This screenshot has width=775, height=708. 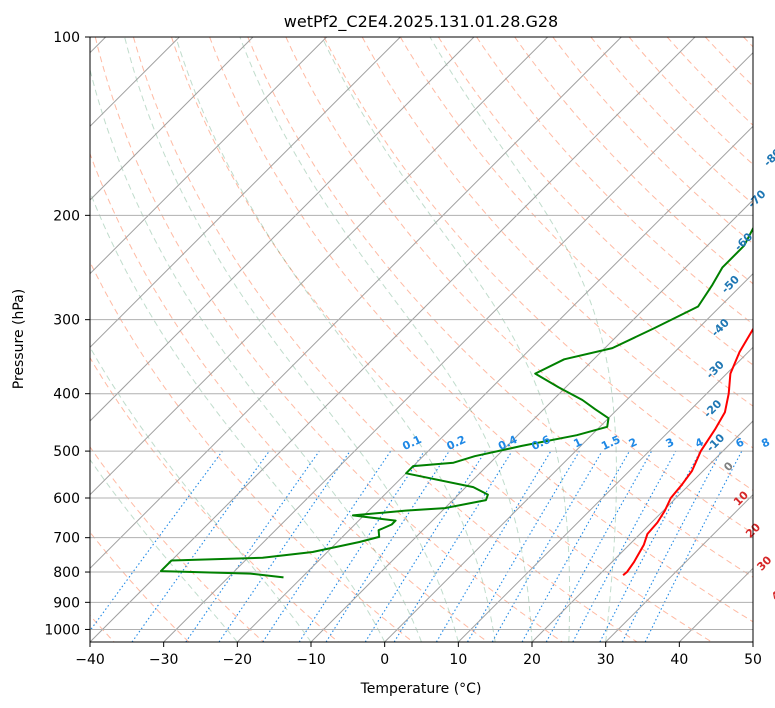 I want to click on mixing-ratio-label: 0.6, so click(x=540, y=443).